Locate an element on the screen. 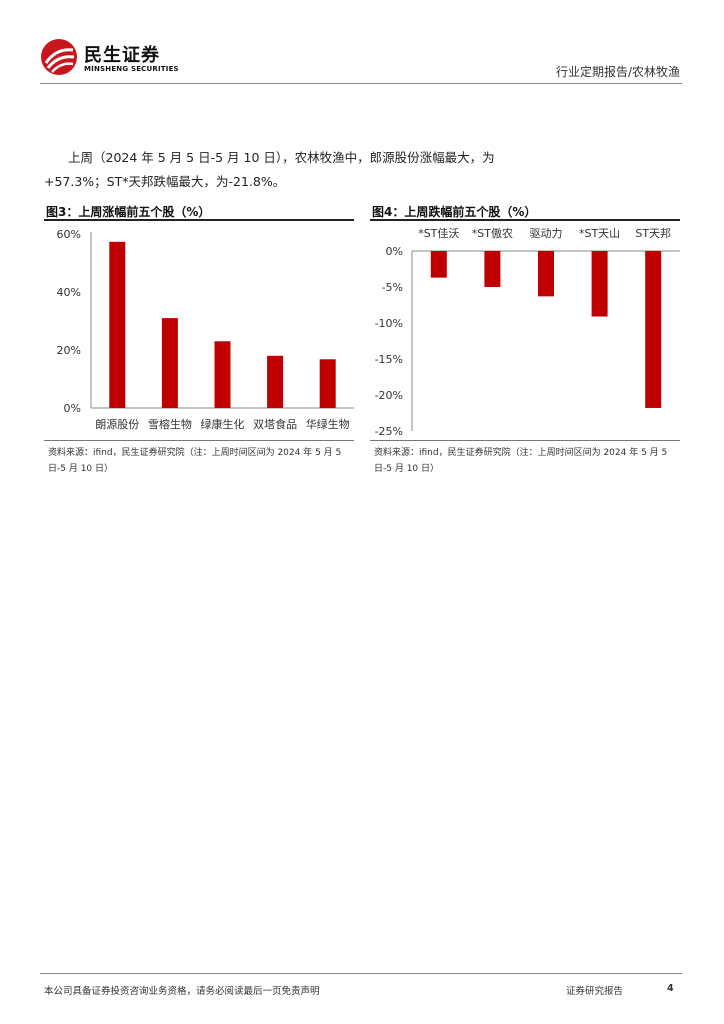 This screenshot has height=1024, width=724. footer-divider is located at coordinates (361, 973).